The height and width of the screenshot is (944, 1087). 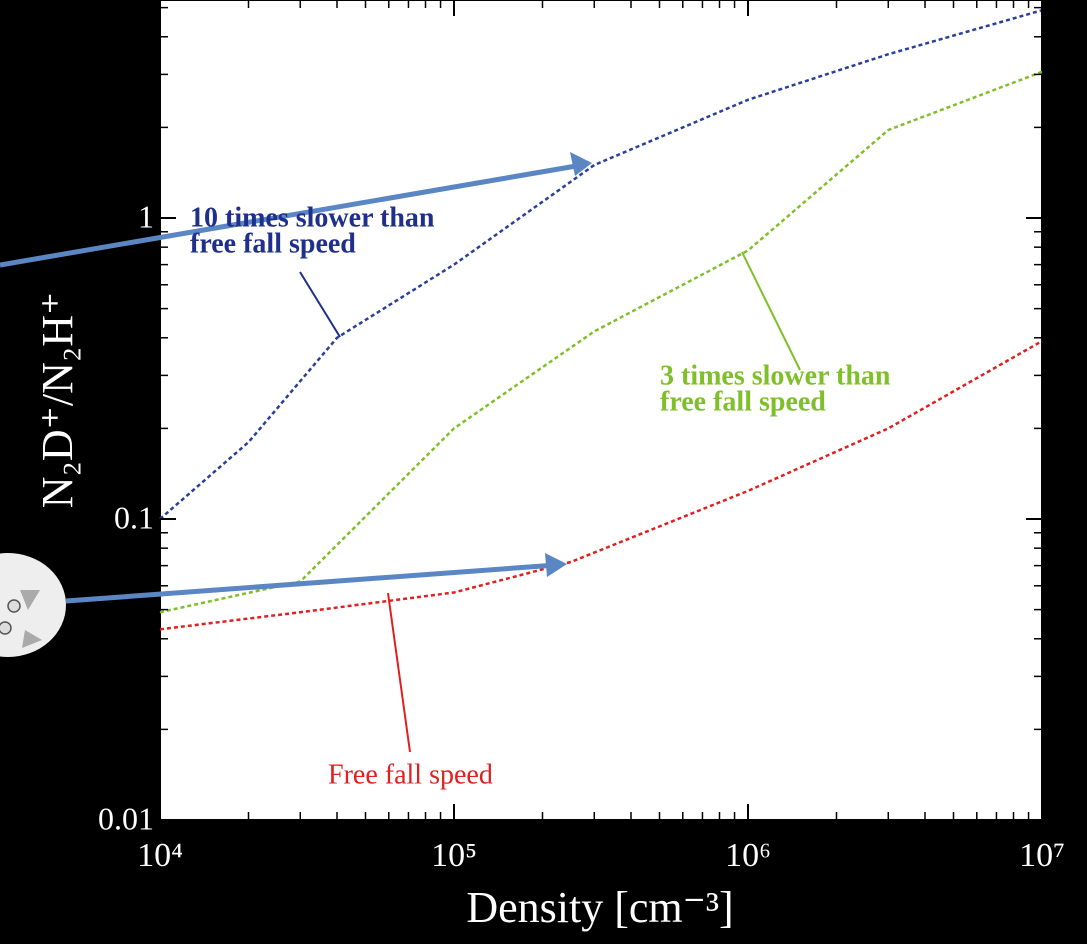 I want to click on y-tick-label: 0.01, so click(x=126, y=818).